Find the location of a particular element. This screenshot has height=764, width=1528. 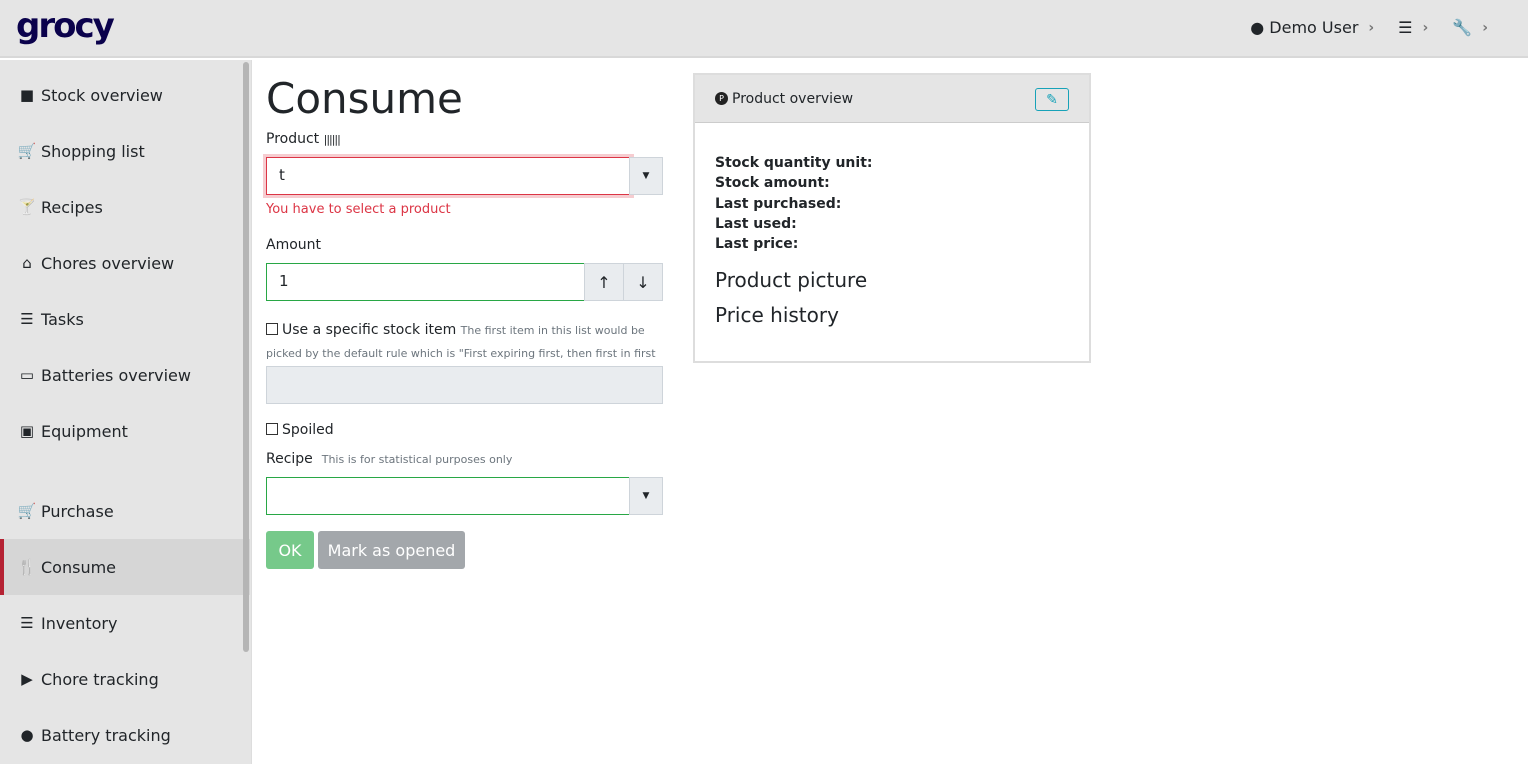

product-label-text: Product is located at coordinates (293, 139).